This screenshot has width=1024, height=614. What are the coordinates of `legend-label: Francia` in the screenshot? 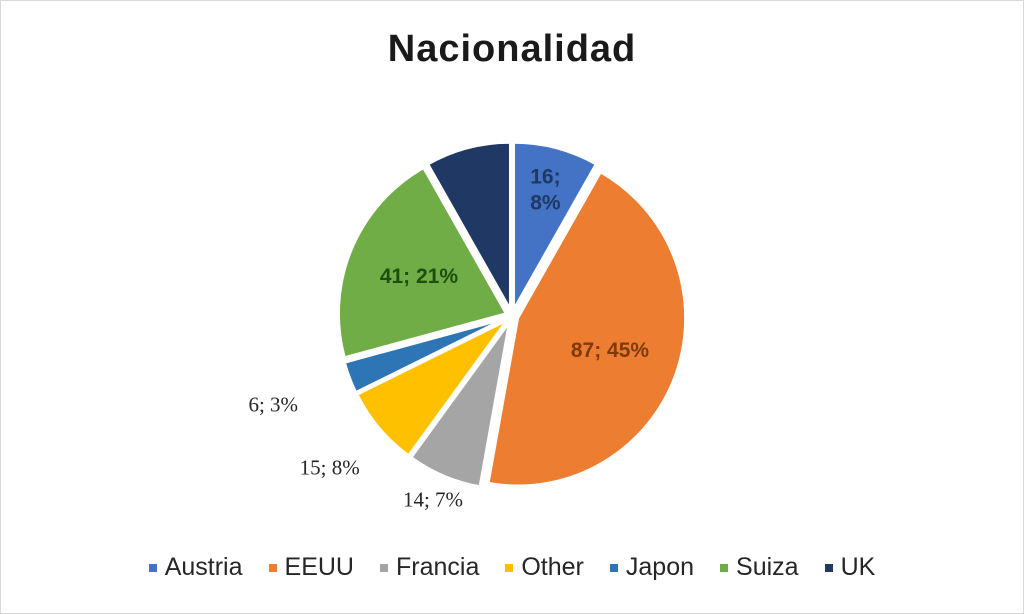 It's located at (437, 567).